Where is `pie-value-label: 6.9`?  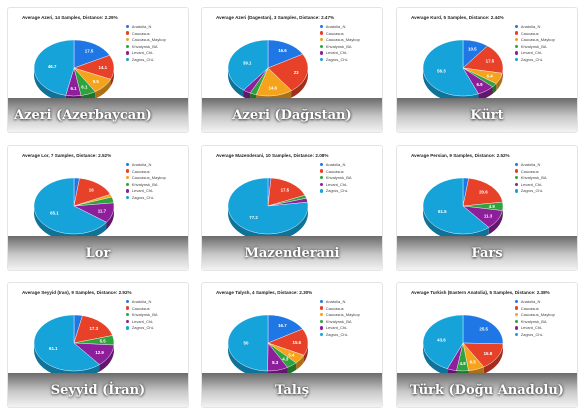
pie-value-label: 6.9 is located at coordinates (480, 84).